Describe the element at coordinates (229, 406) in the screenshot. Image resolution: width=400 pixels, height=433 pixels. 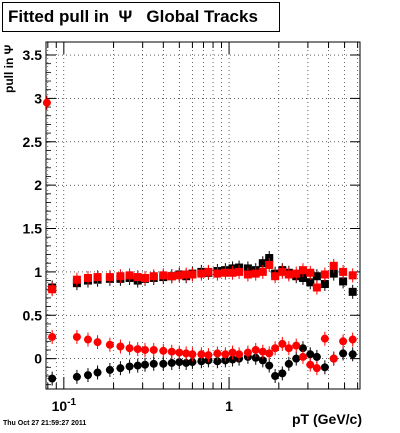
I see `x-tick-label: 1` at that location.